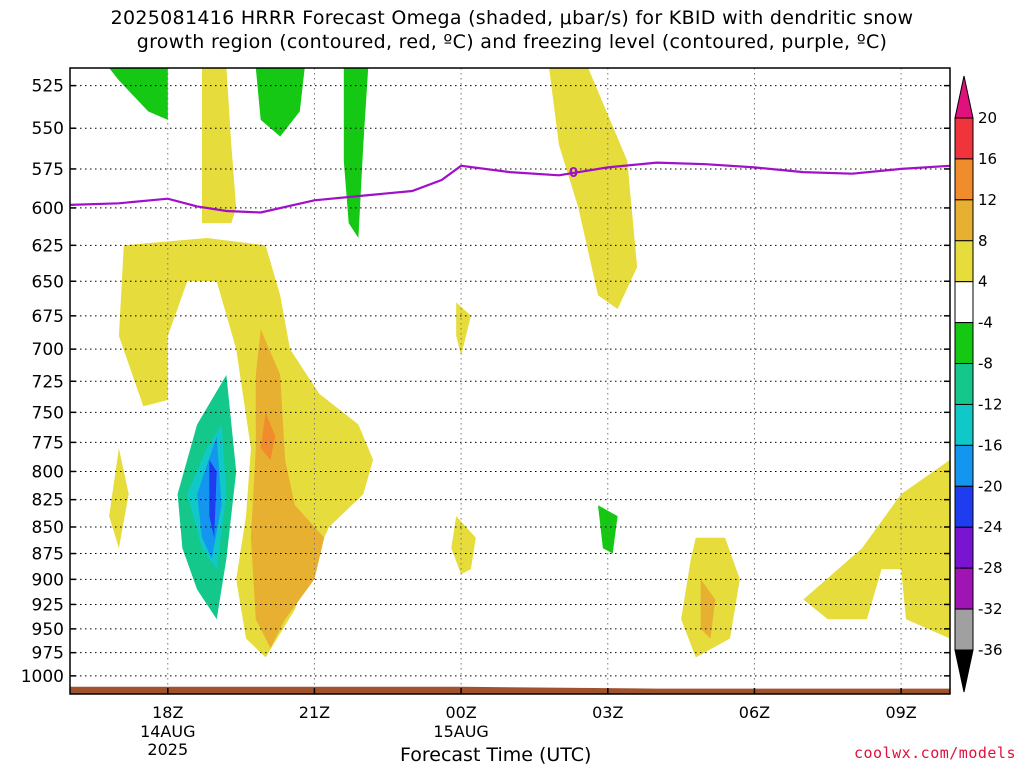 The width and height of the screenshot is (1024, 768). Describe the element at coordinates (987, 200) in the screenshot. I see `colorbar-label-2: 12` at that location.